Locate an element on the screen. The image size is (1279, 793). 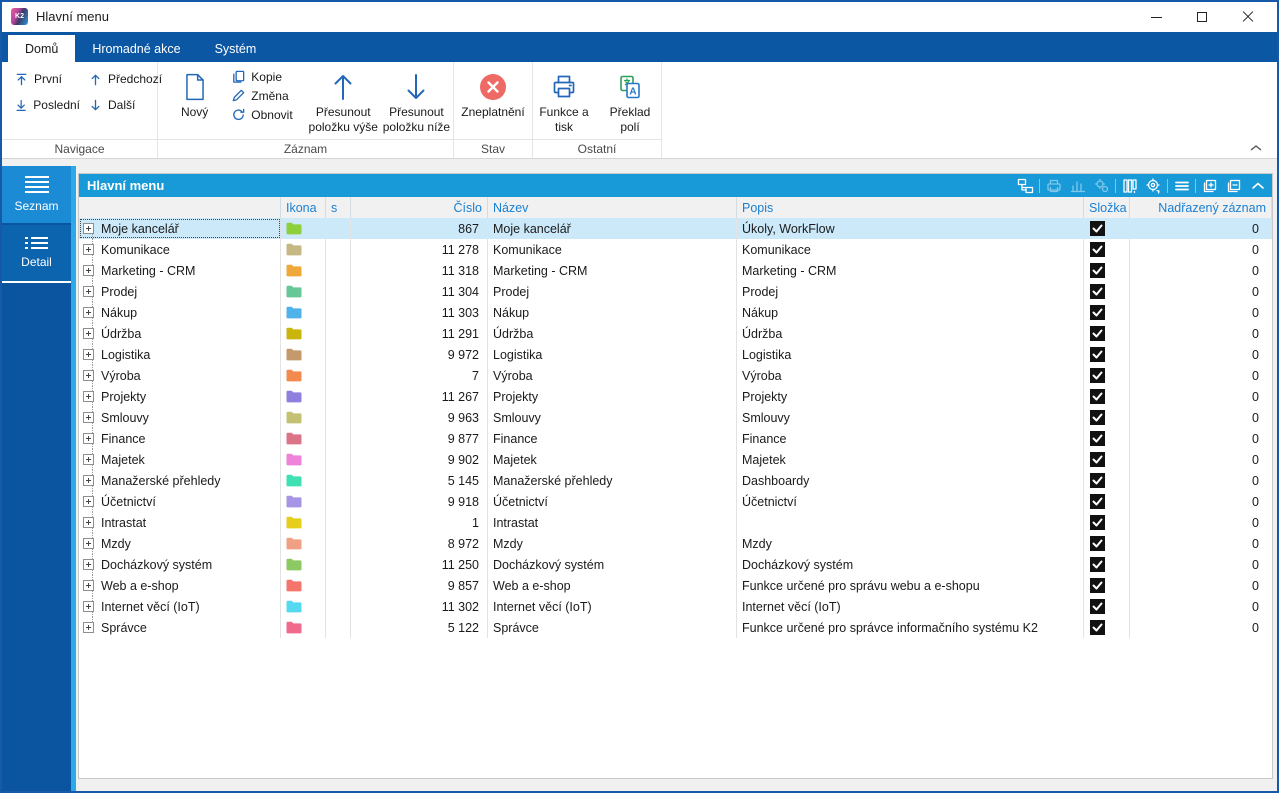
column-header-nazev: Název is located at coordinates (612, 207).